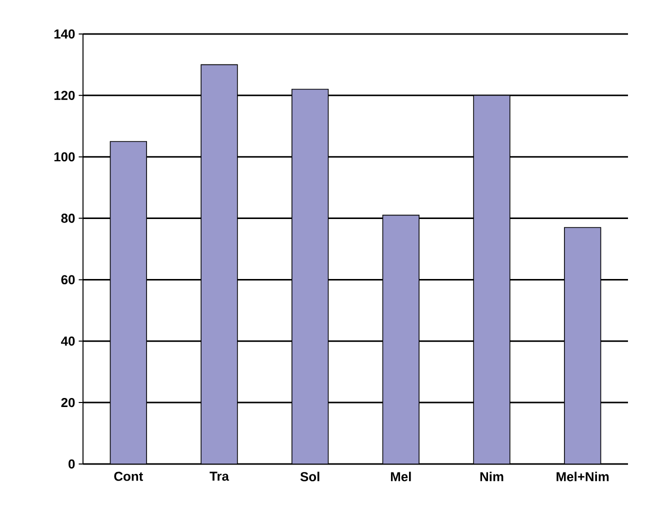  What do you see at coordinates (68, 341) in the screenshot?
I see `y-tick-label: 40` at bounding box center [68, 341].